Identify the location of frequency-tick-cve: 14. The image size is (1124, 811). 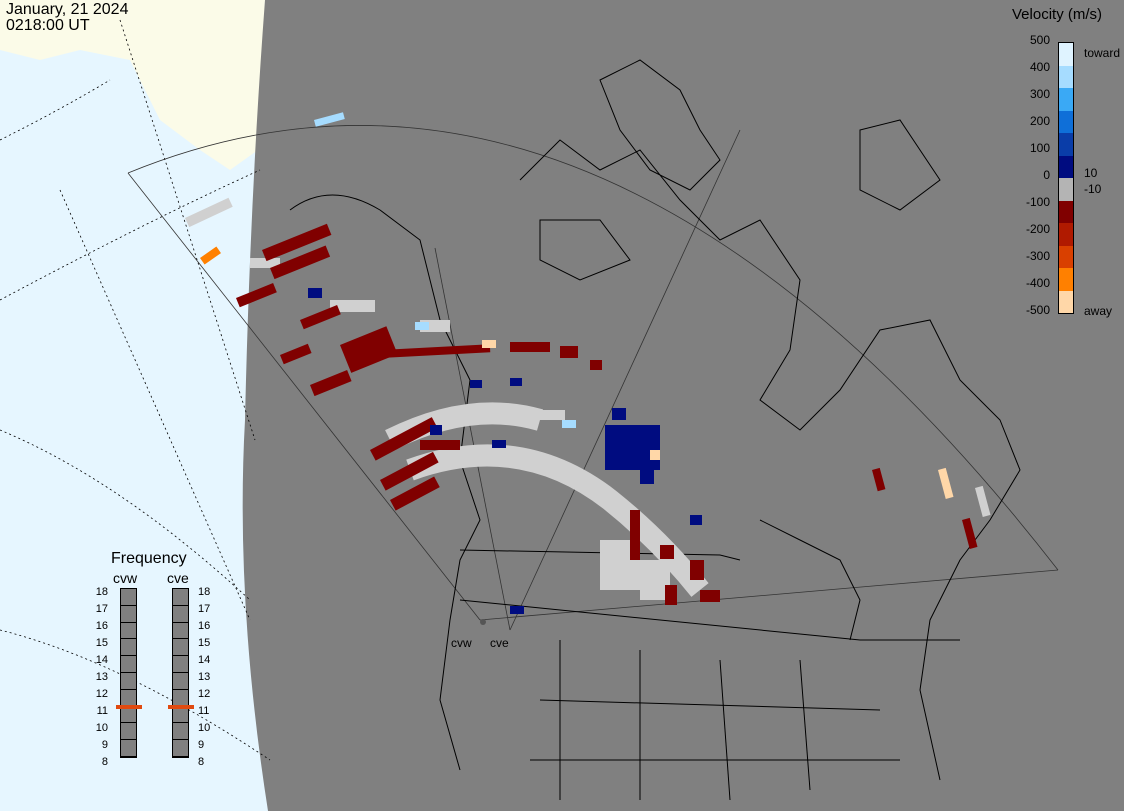
(204, 660).